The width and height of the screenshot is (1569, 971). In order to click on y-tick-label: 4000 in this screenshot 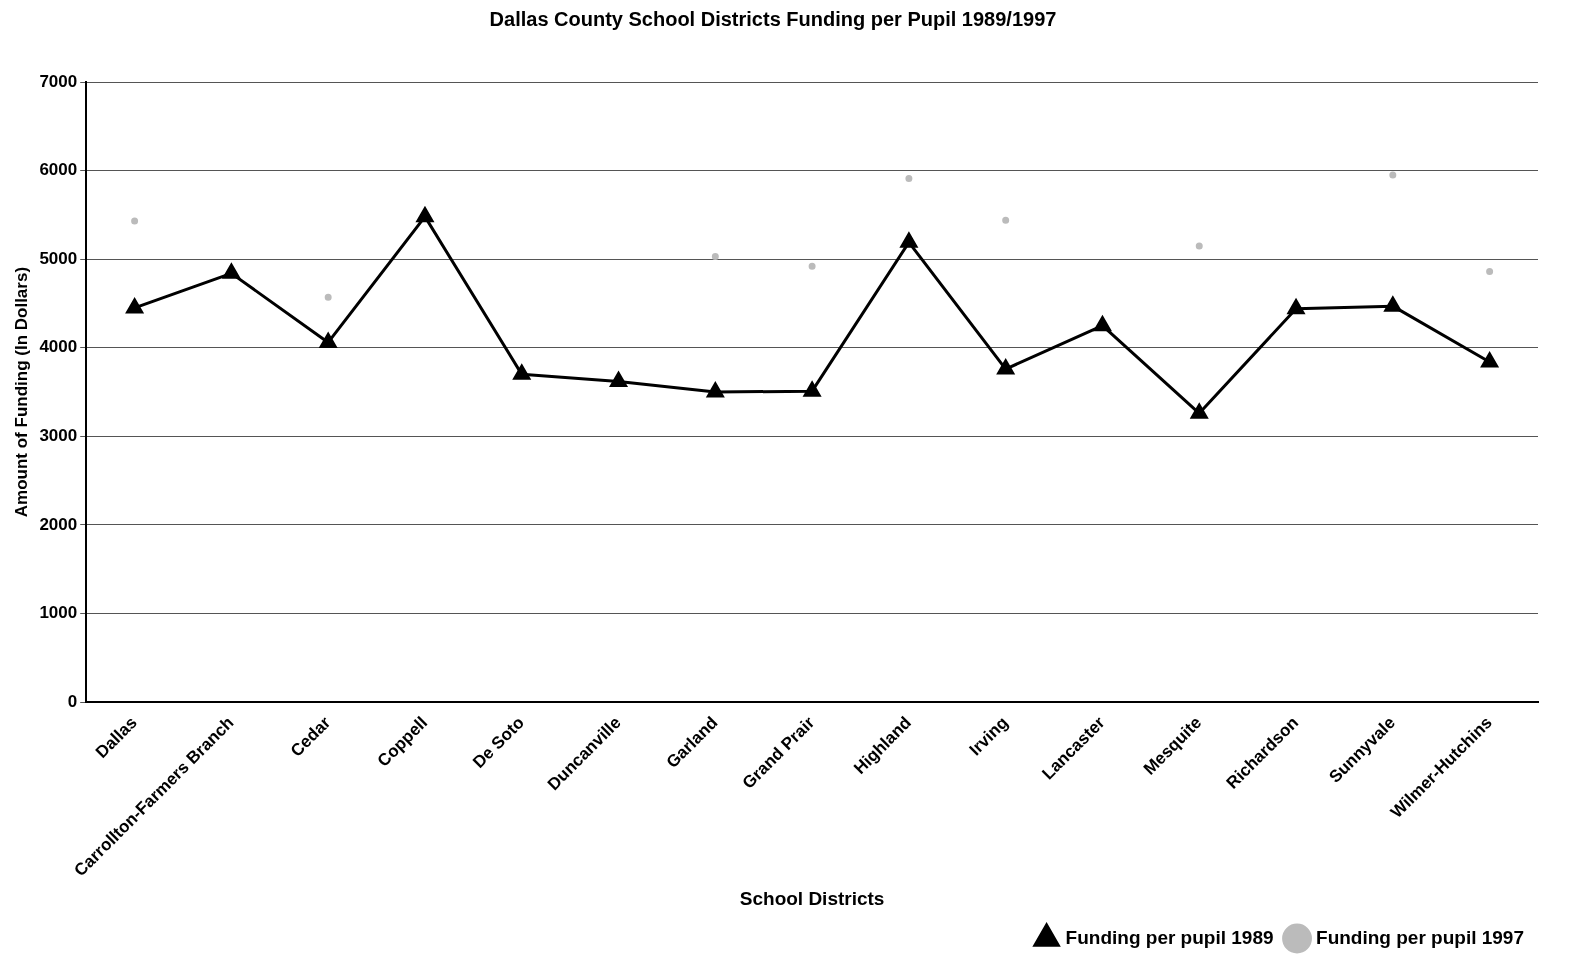, I will do `click(58, 347)`.